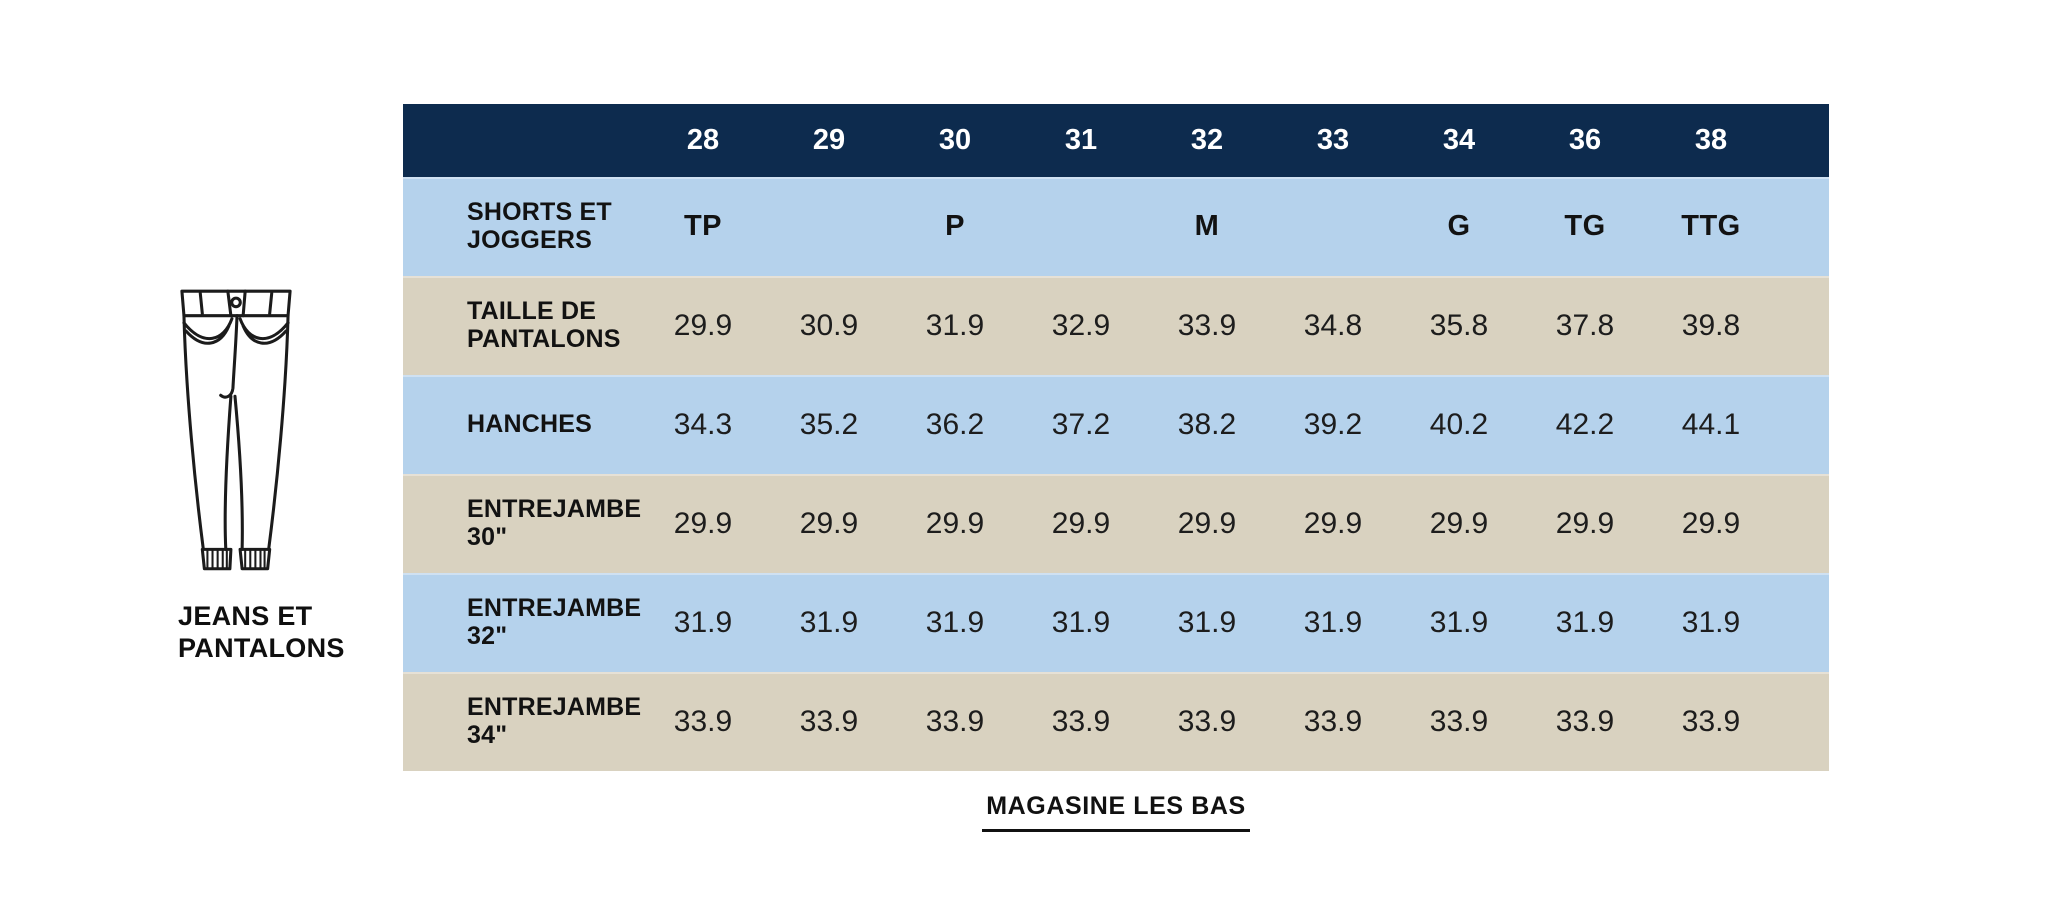  I want to click on measurement-cell: 39.2, so click(1333, 424).